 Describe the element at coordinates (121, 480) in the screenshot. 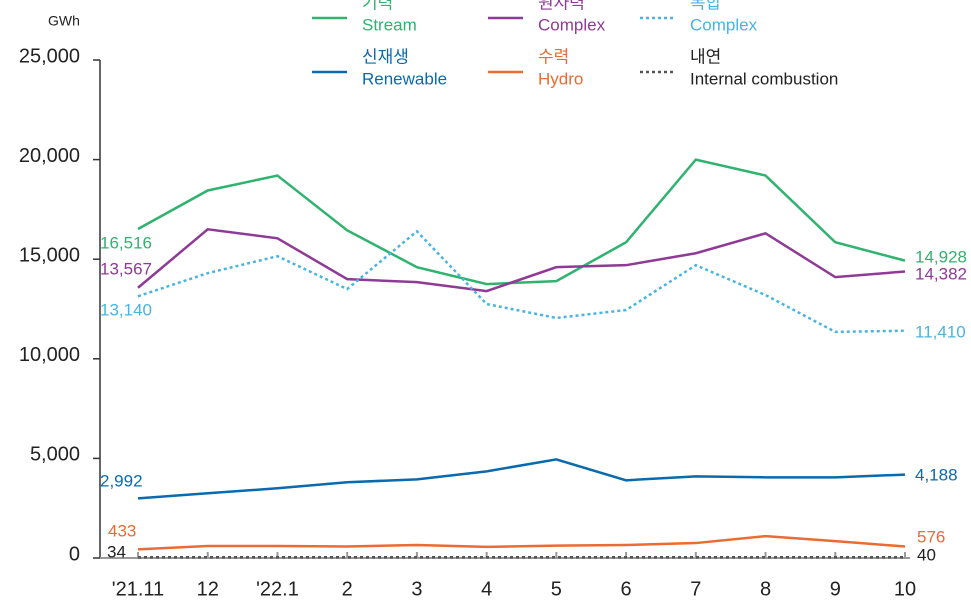

I see `data-label: 2,992` at that location.